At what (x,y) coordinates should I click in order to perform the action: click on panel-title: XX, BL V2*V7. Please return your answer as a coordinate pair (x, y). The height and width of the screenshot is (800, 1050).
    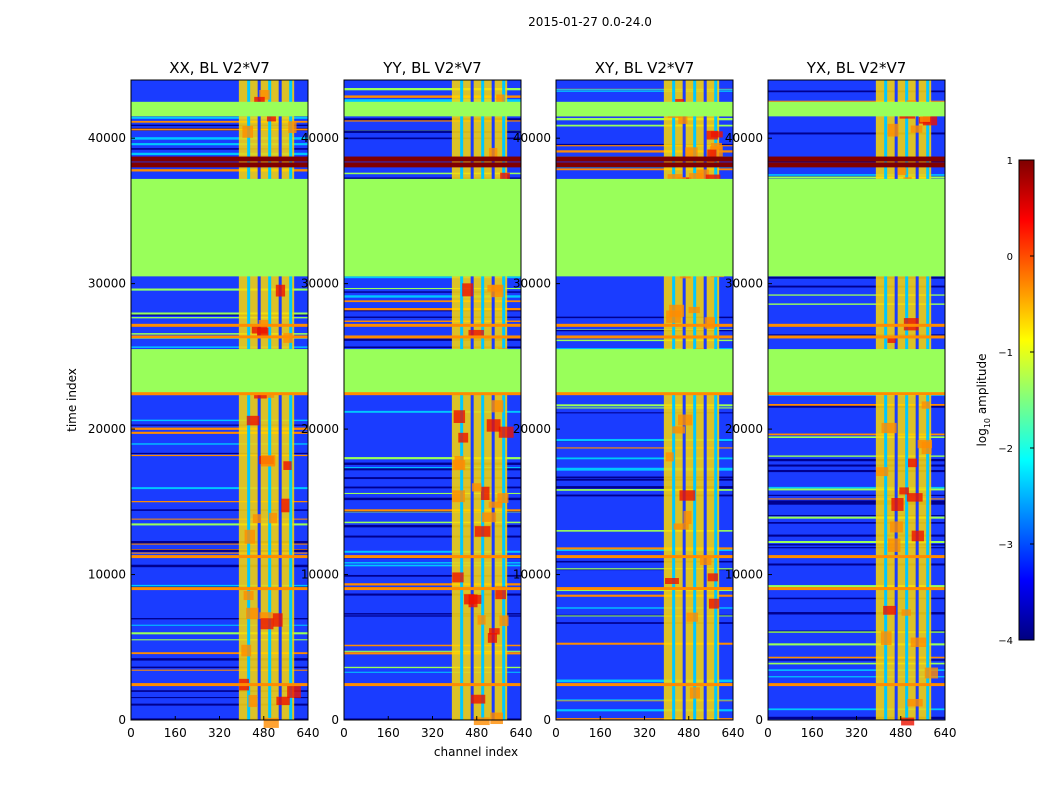
    Looking at the image, I should click on (219, 68).